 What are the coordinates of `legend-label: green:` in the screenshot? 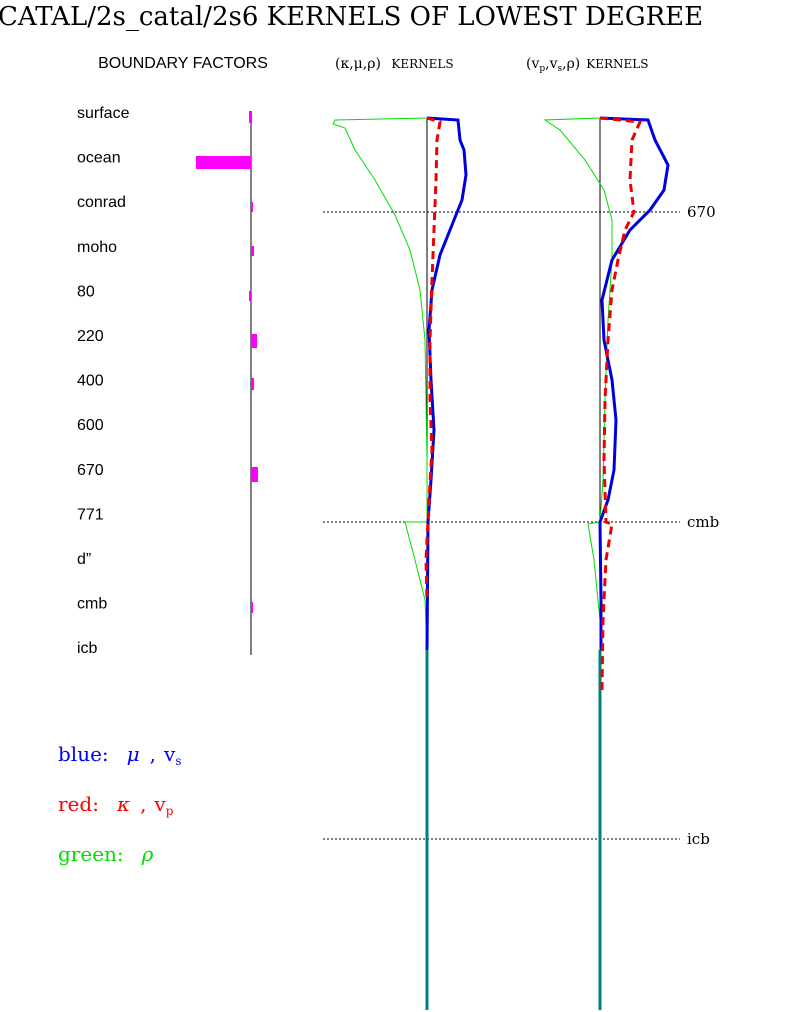 It's located at (91, 854).